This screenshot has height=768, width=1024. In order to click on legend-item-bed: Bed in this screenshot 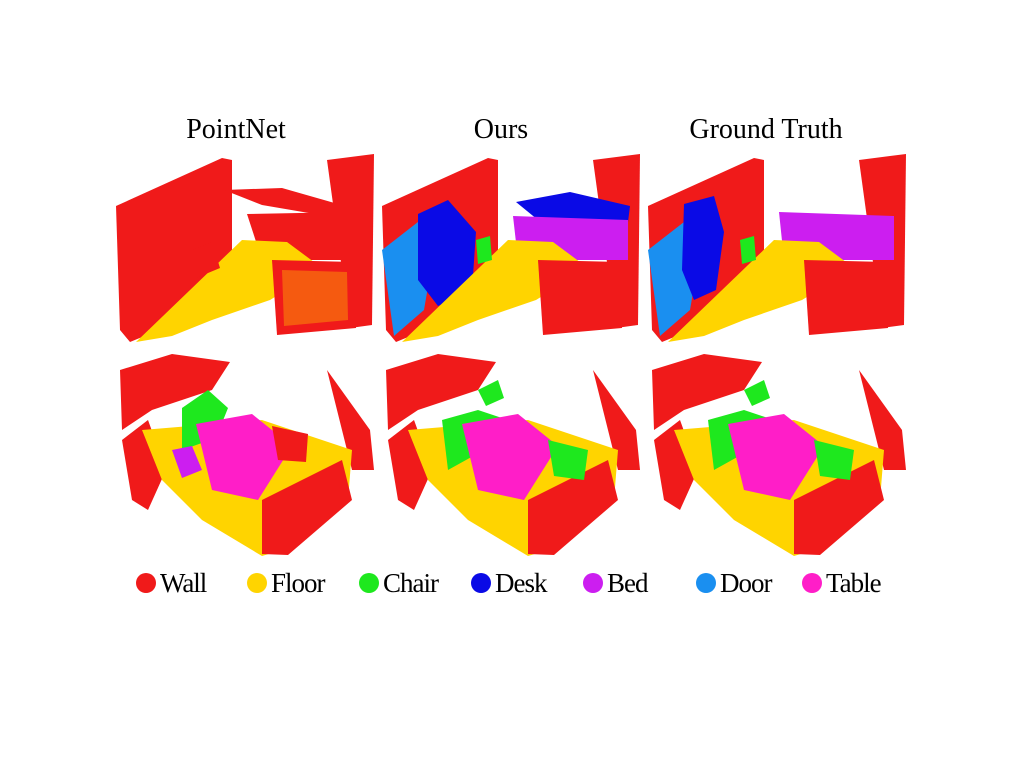, I will do `click(615, 583)`.